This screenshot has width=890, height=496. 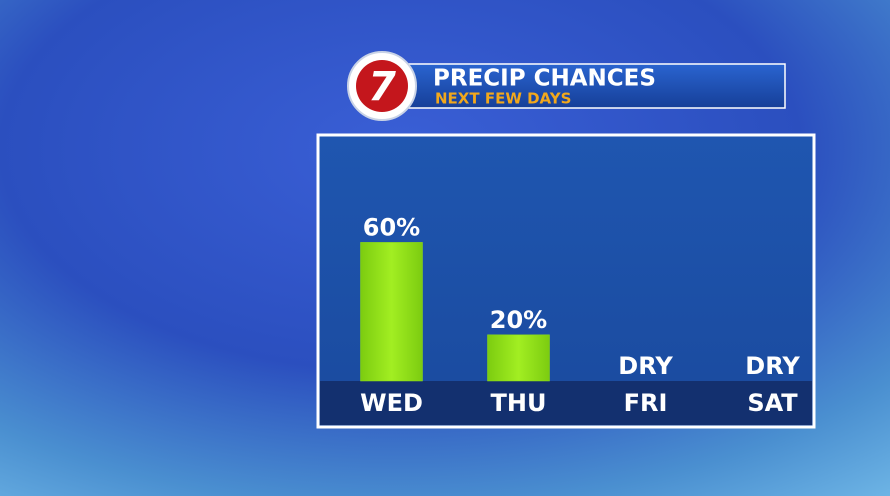 What do you see at coordinates (391, 227) in the screenshot?
I see `value-label: 60%` at bounding box center [391, 227].